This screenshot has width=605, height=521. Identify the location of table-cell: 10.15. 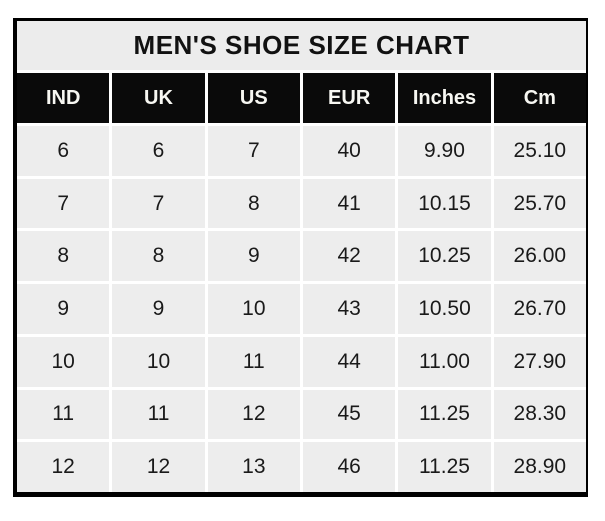
(444, 203).